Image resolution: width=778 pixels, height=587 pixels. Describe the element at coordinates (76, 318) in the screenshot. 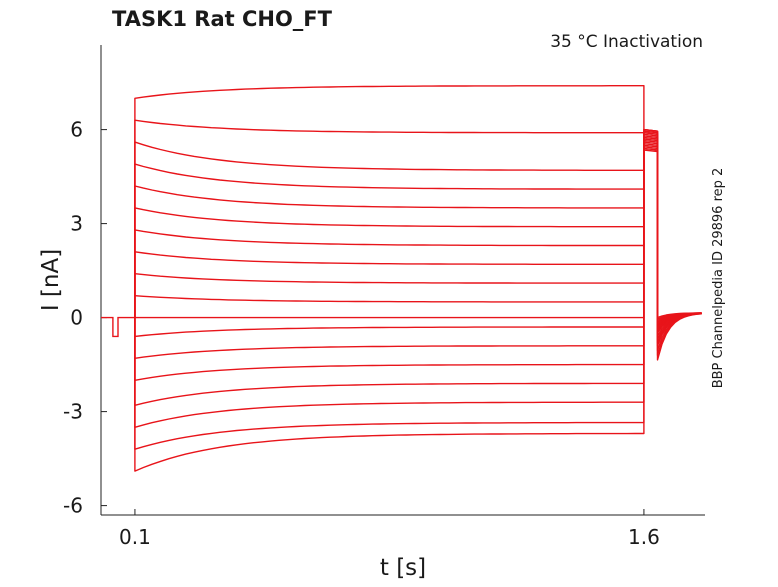

I see `y-tick-label: 0` at that location.